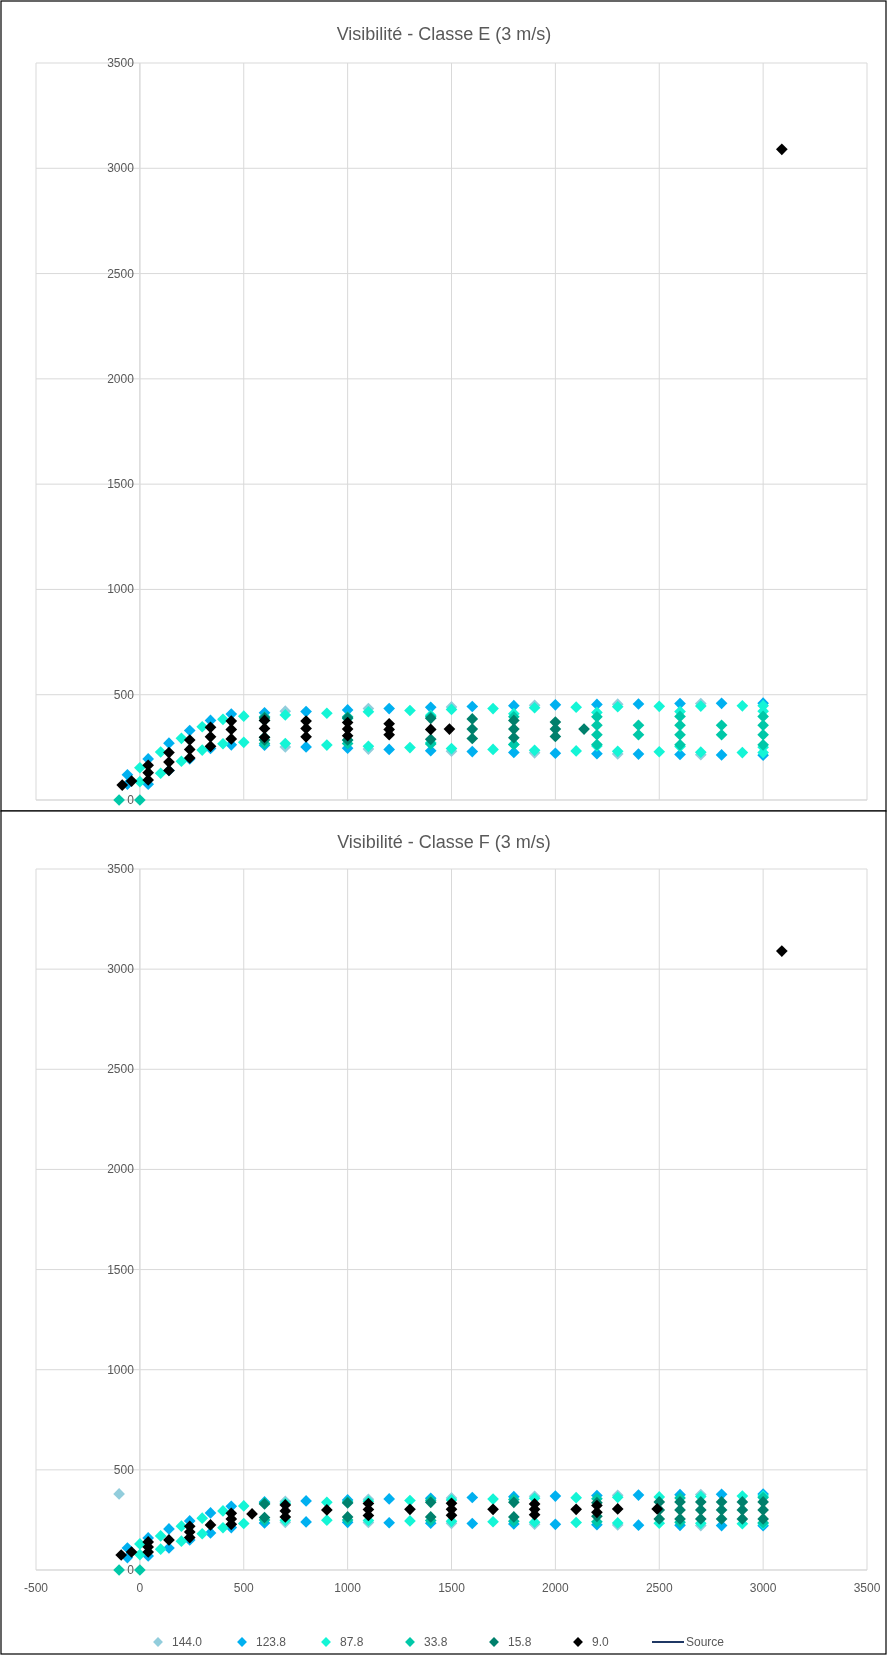  Describe the element at coordinates (187, 1642) in the screenshot. I see `legend-label: 144.0` at that location.